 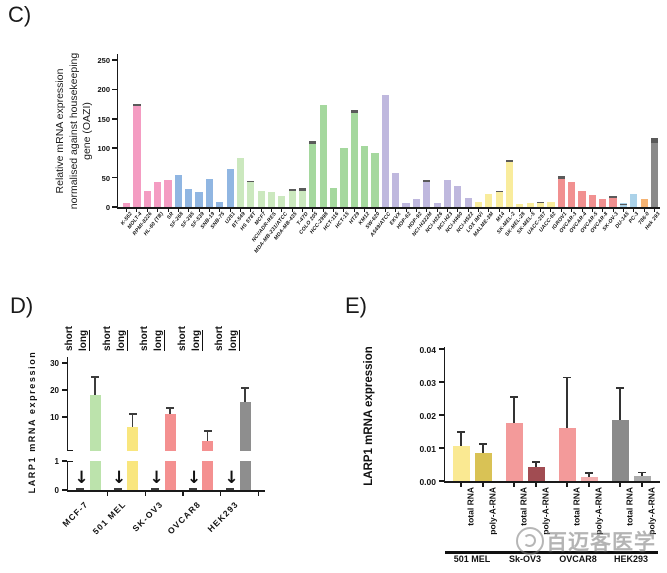 I want to click on watermark-logo-inner-ring-icon, so click(x=529, y=540).